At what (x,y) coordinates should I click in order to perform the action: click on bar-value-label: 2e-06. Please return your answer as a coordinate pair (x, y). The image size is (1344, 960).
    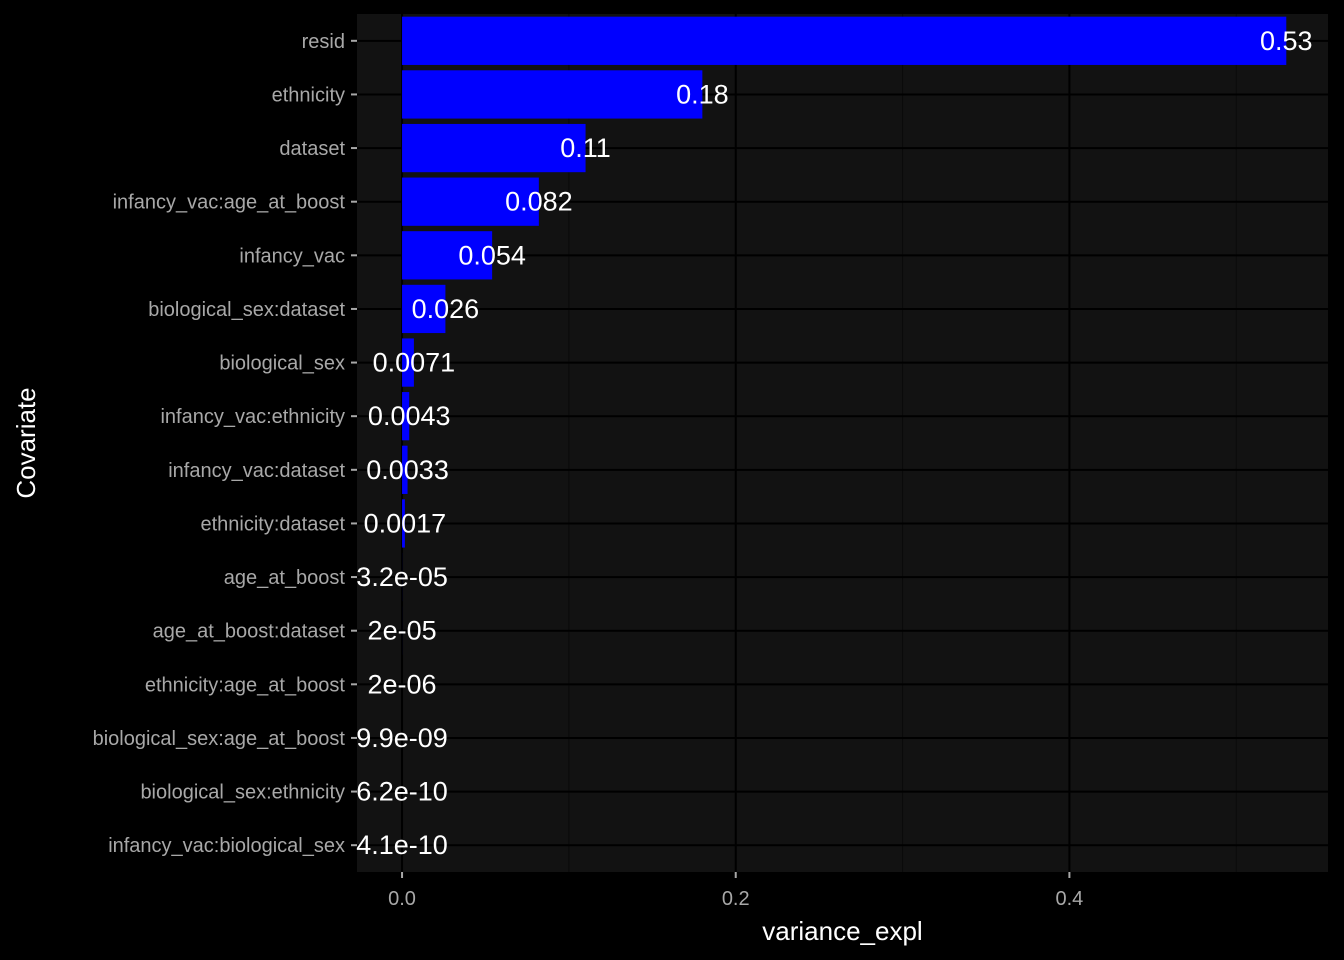
    Looking at the image, I should click on (402, 684).